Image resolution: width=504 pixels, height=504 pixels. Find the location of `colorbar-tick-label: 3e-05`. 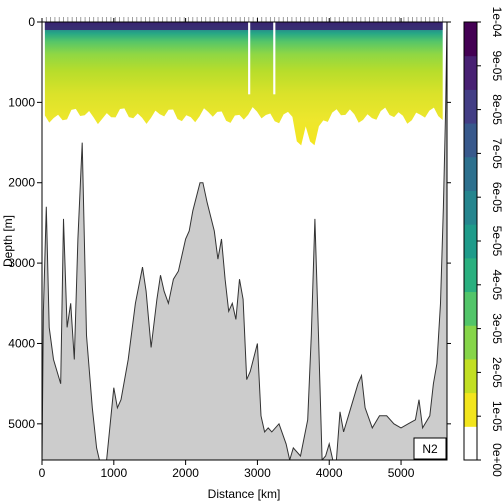

colorbar-tick-label: 3e-05 is located at coordinates (497, 328).